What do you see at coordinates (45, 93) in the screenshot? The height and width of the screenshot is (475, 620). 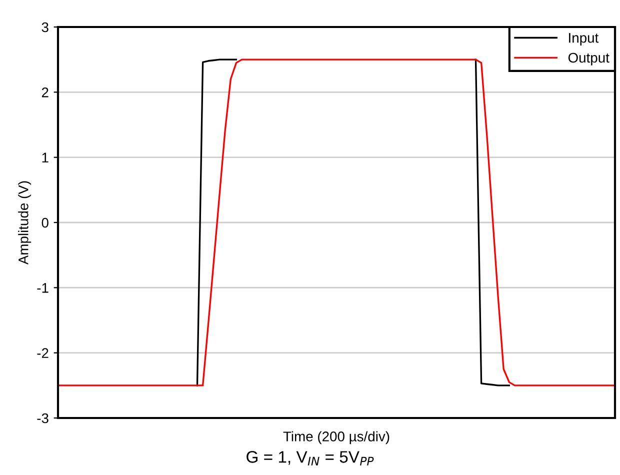 I see `y-tick-label: 2` at bounding box center [45, 93].